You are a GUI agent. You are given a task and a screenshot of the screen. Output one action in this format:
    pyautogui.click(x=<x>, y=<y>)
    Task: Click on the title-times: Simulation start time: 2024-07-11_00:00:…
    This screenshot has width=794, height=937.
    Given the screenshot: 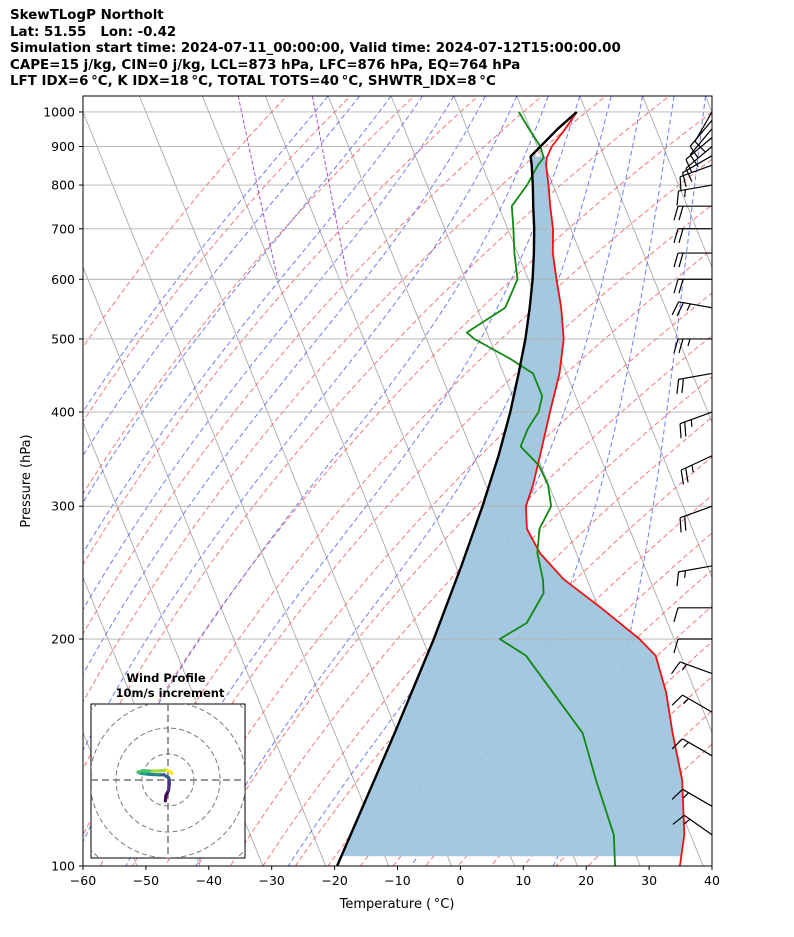 What is the action you would take?
    pyautogui.click(x=315, y=49)
    